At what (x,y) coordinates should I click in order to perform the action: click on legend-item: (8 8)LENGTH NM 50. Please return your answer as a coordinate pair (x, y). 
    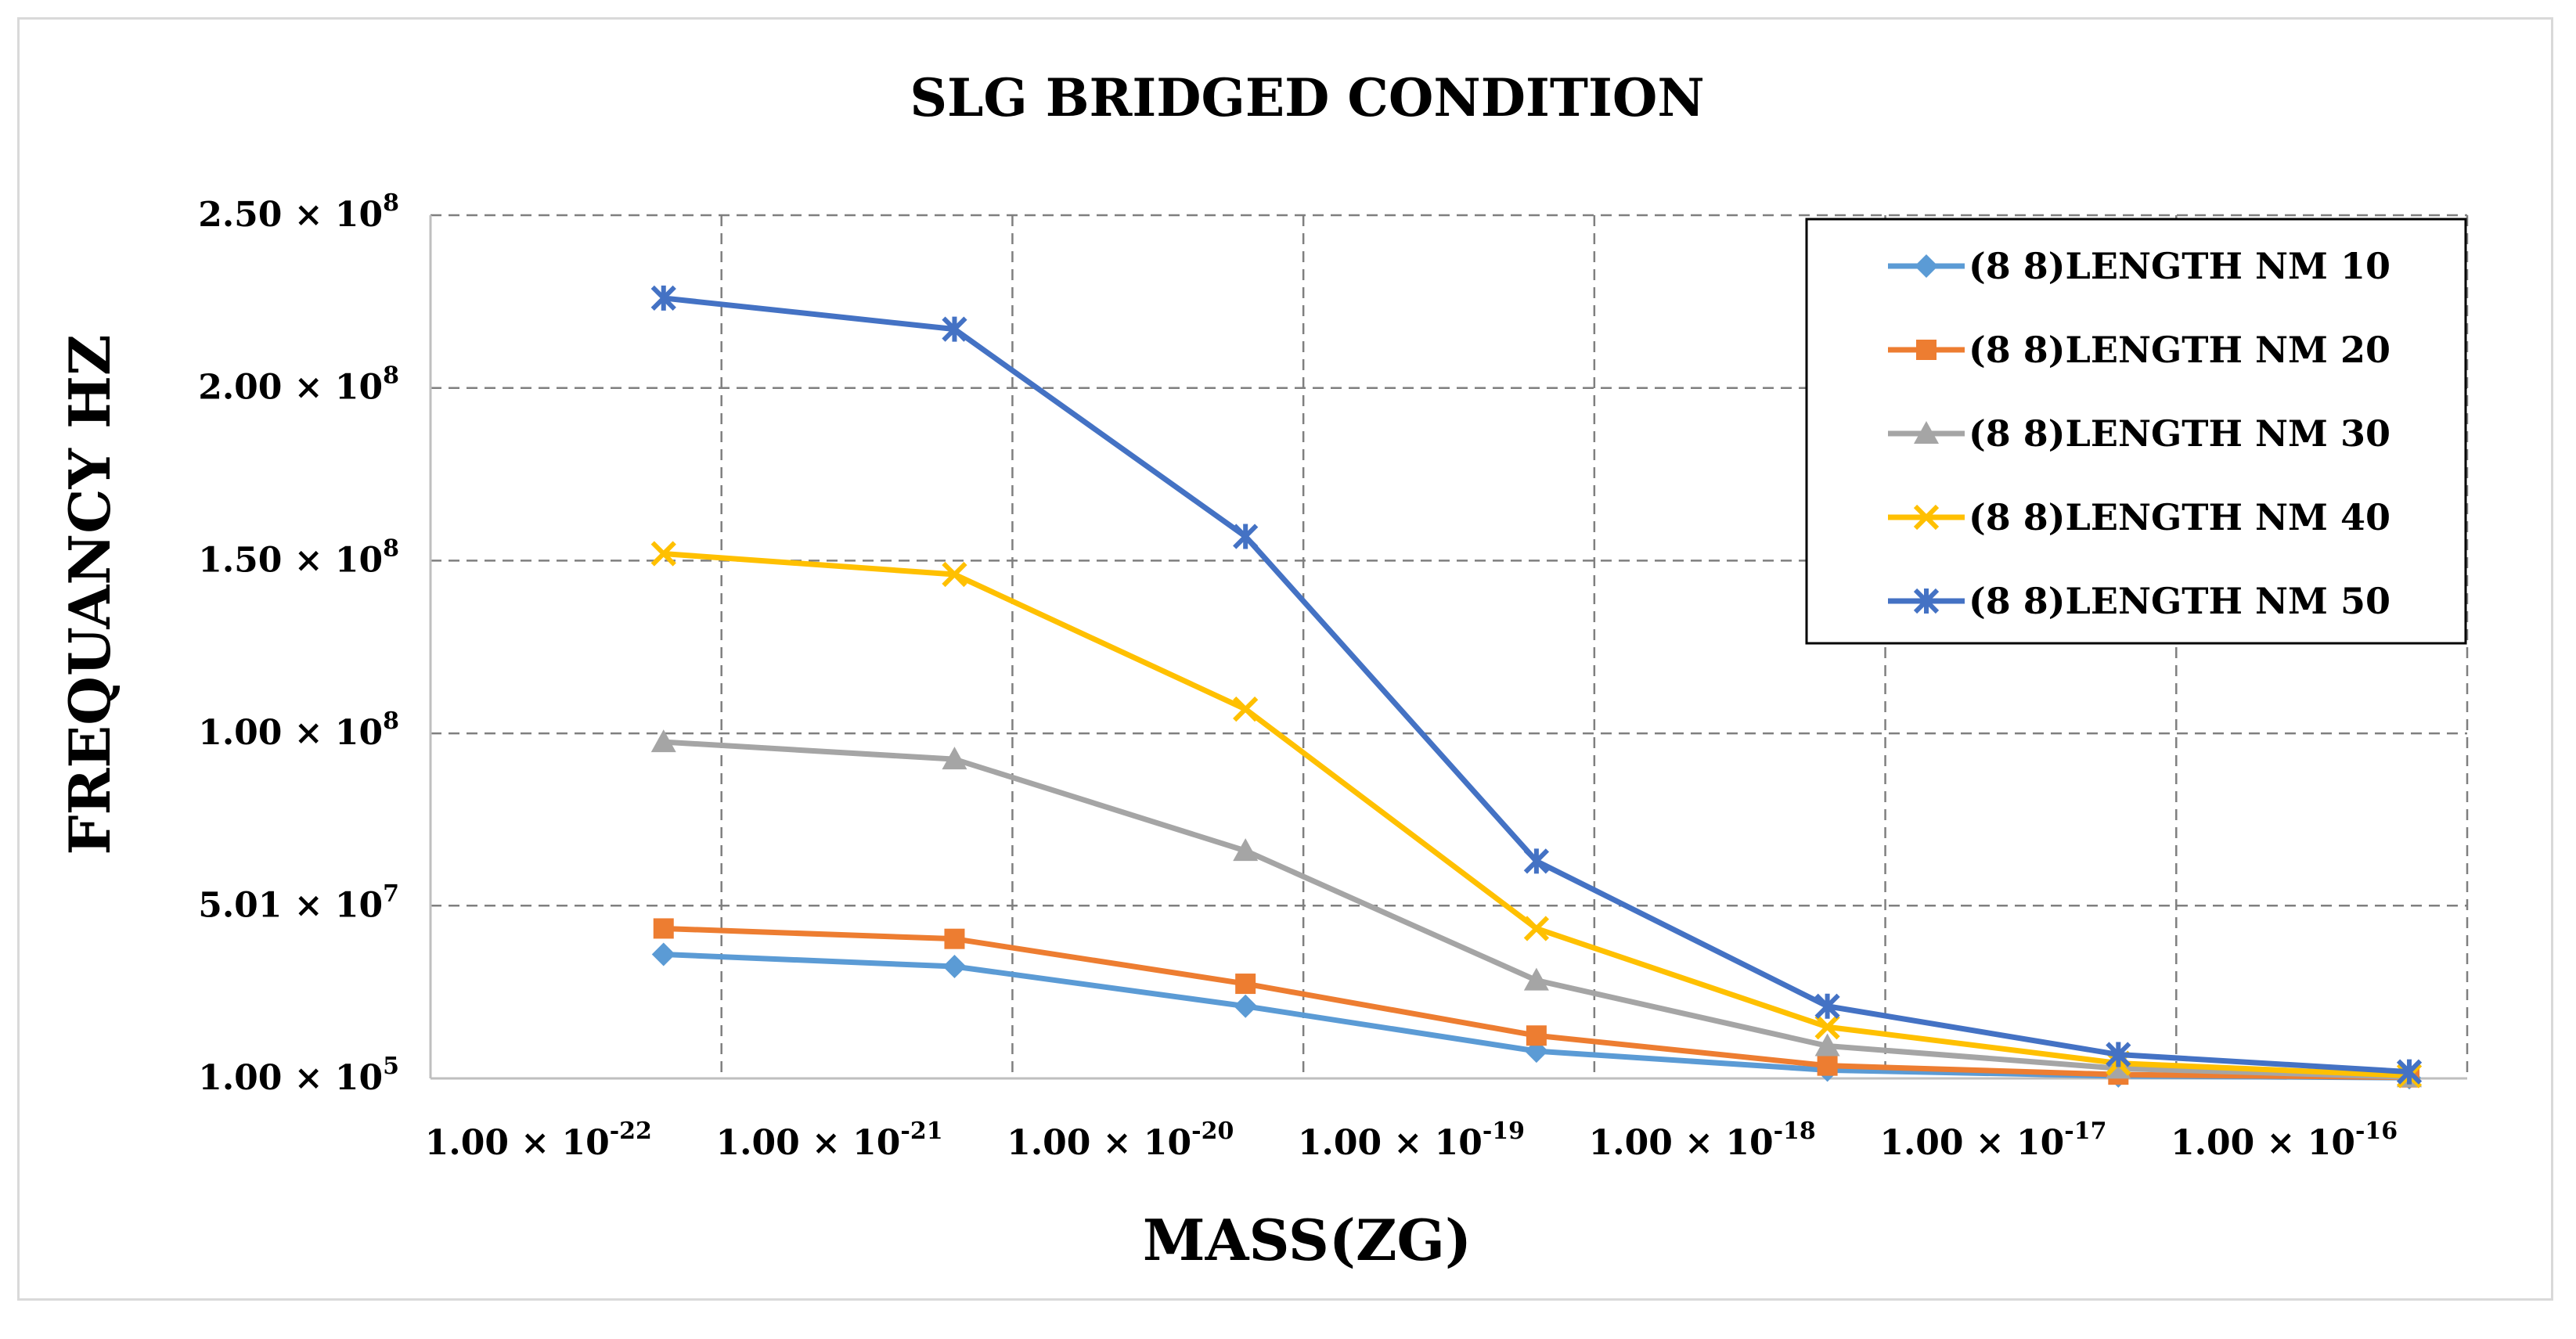
    Looking at the image, I should click on (2139, 601).